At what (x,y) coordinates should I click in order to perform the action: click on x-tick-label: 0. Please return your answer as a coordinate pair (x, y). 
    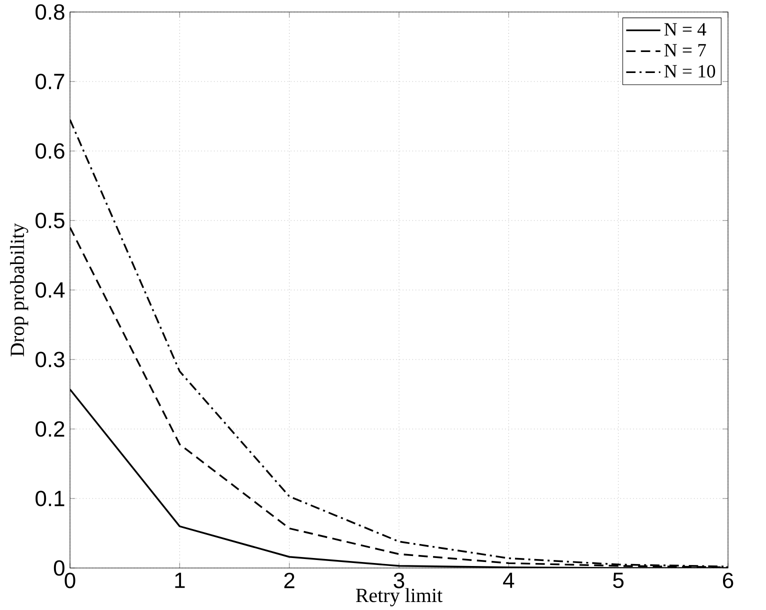
    Looking at the image, I should click on (70, 580).